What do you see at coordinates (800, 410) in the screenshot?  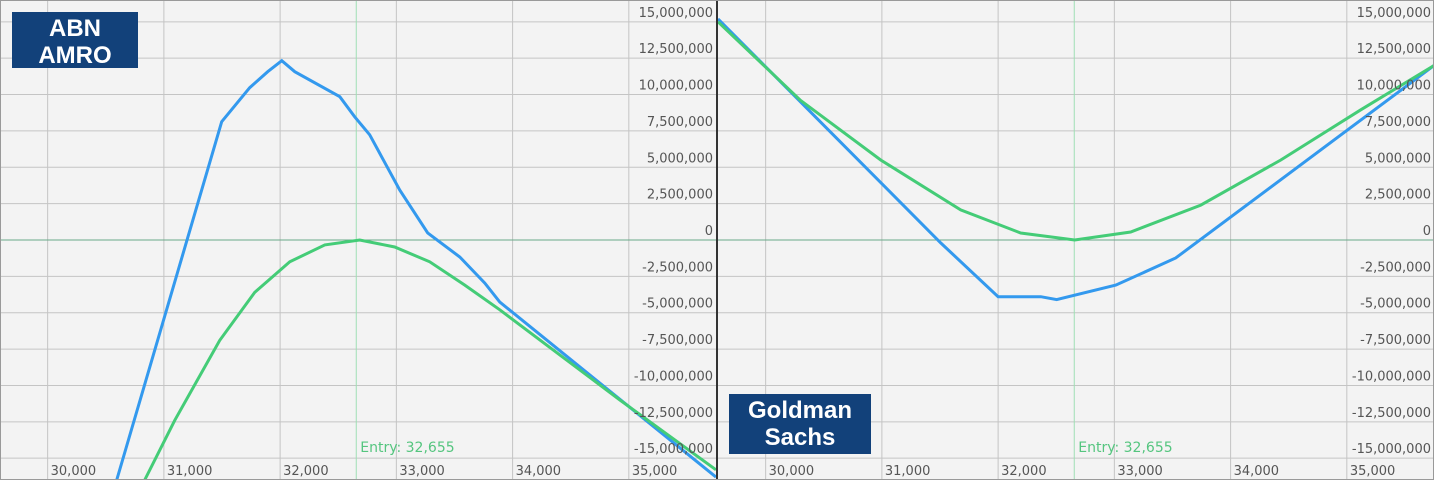 I see `logo-text: Goldman` at bounding box center [800, 410].